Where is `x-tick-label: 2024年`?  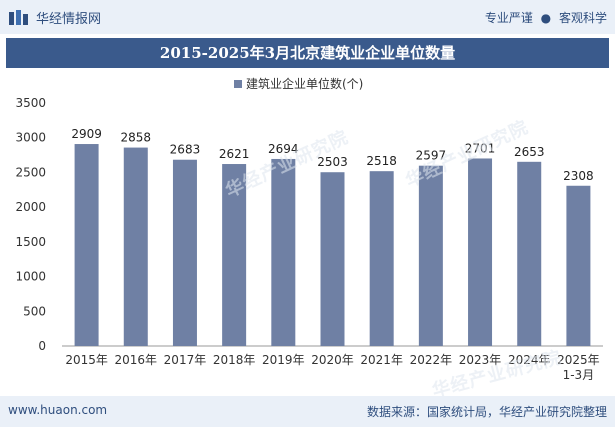 x-tick-label: 2024年 is located at coordinates (529, 360).